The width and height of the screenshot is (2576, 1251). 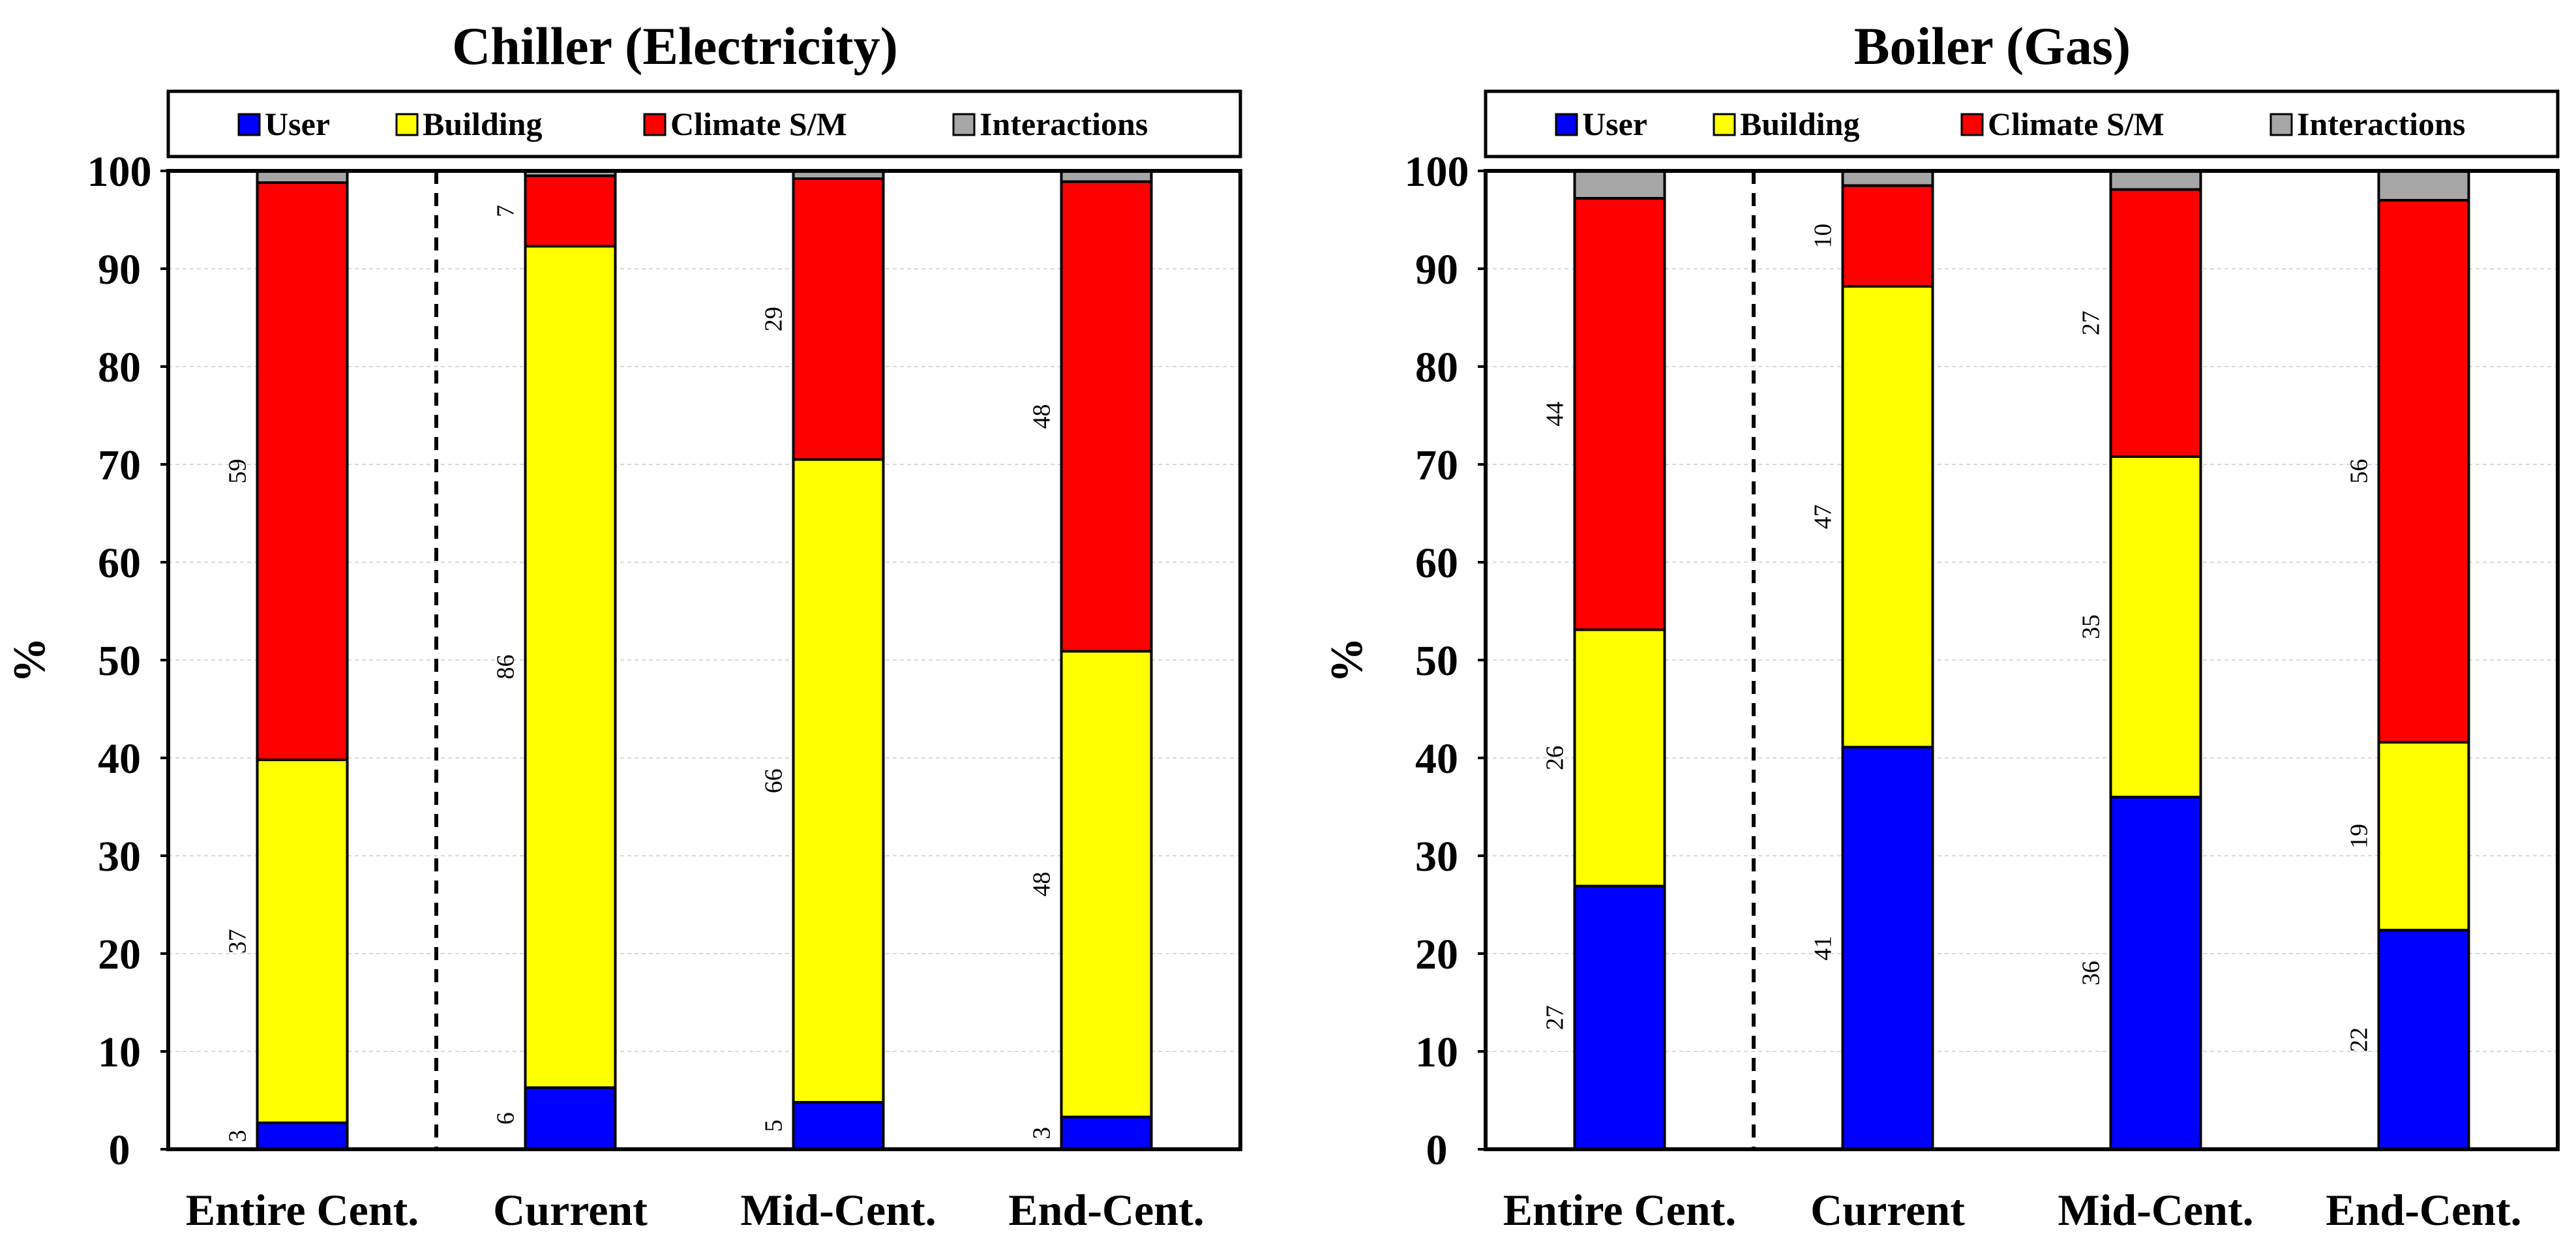 I want to click on data-label-climate-s-m-mid-cent: 29, so click(x=774, y=319).